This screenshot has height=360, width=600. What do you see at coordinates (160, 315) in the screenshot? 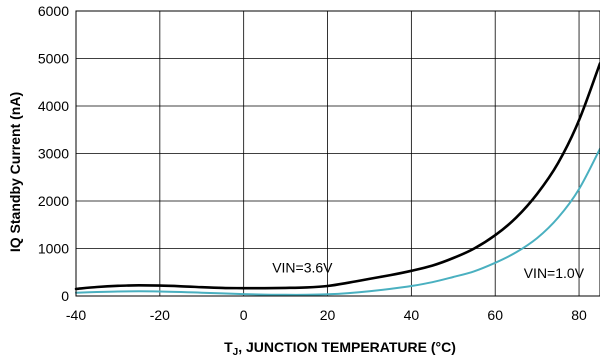
I see `x-tick-label: -20` at bounding box center [160, 315].